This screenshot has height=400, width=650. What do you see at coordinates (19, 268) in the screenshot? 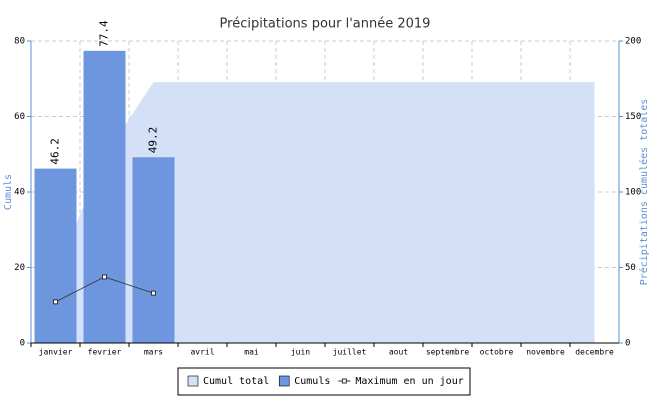
I see `y-tick-label: 20` at bounding box center [19, 268].